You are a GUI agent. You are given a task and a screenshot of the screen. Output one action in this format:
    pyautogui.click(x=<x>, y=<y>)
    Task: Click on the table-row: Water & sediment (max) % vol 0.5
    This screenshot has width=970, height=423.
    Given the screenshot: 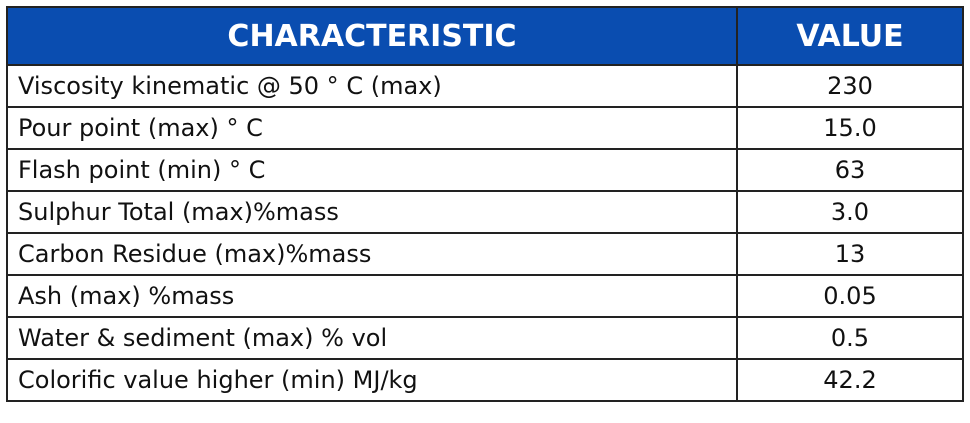 What is the action you would take?
    pyautogui.click(x=485, y=338)
    